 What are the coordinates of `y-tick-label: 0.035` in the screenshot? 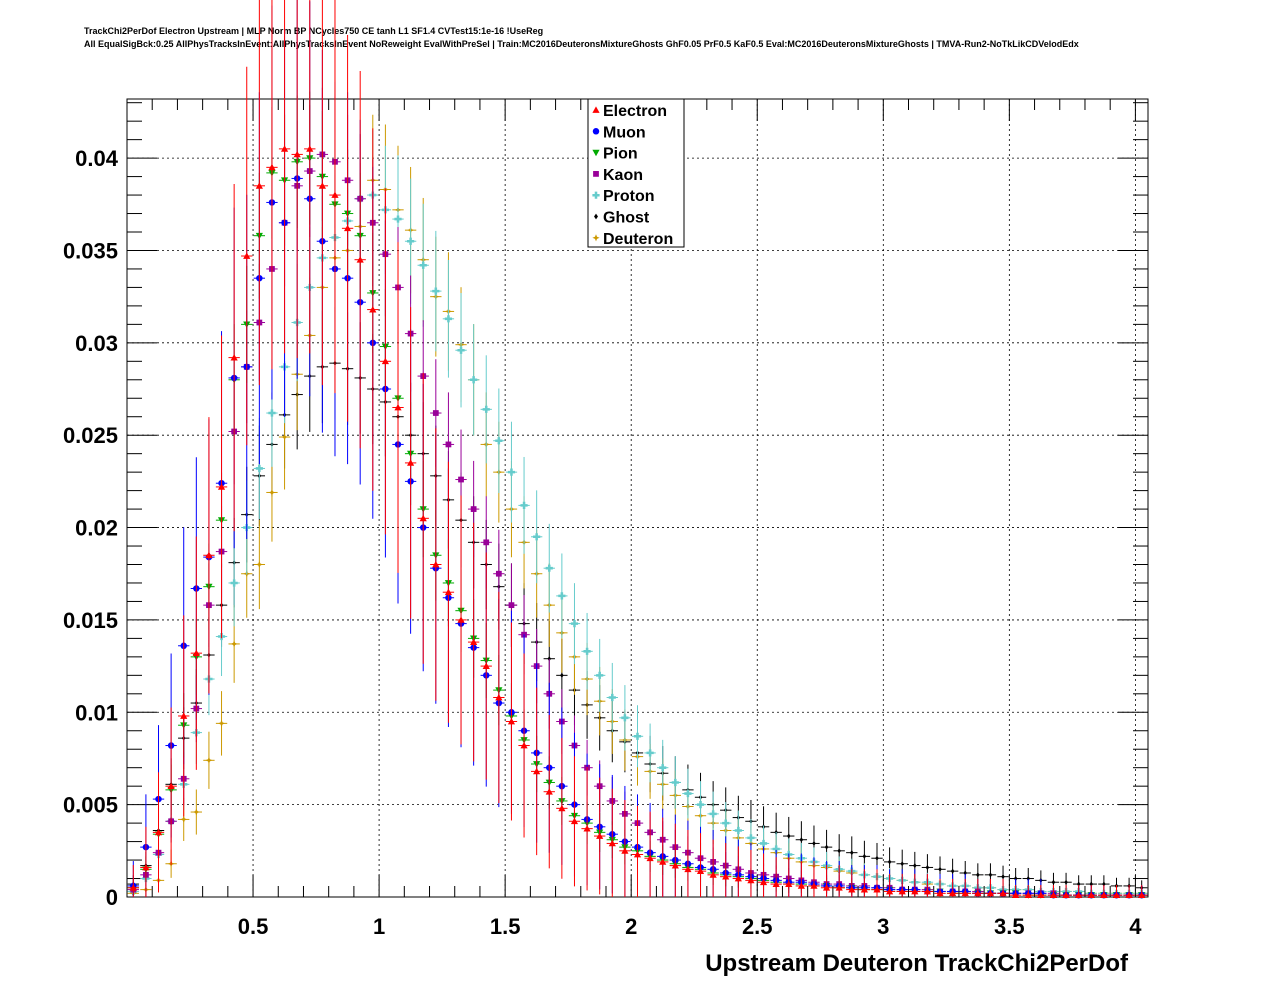 It's located at (90, 250).